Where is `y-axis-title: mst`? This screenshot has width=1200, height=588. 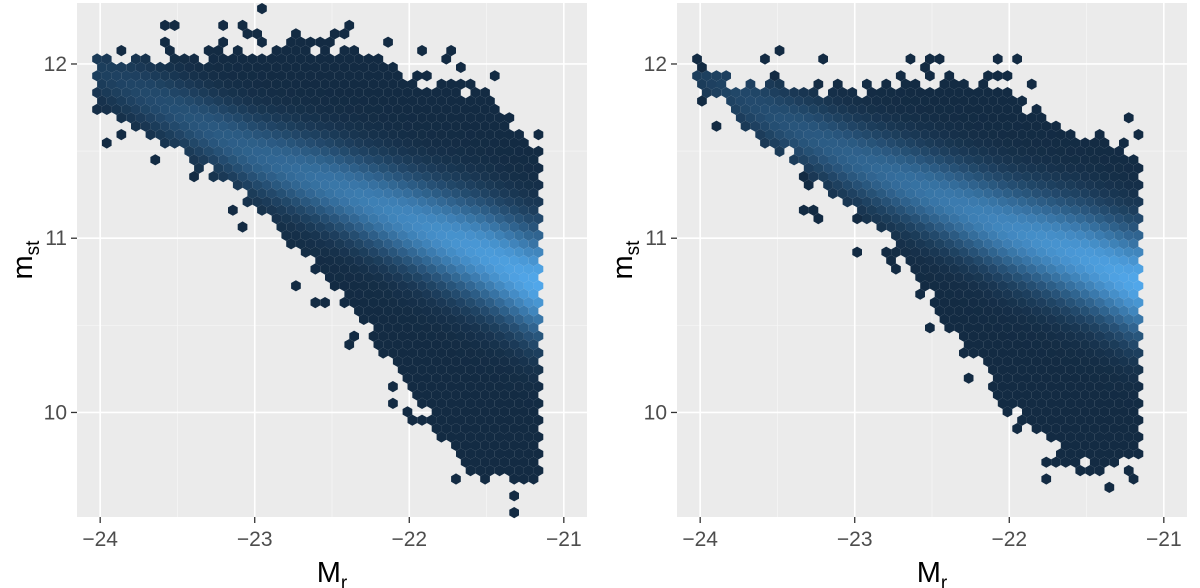 y-axis-title: mst is located at coordinates (625, 260).